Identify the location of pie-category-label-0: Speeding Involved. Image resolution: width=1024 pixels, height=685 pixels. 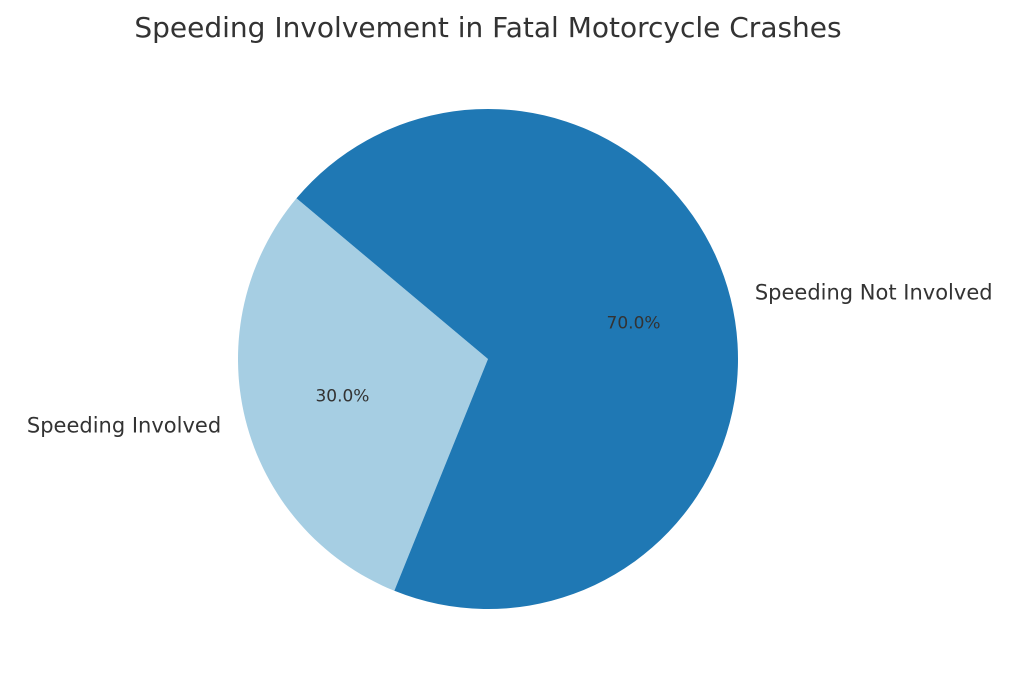
(124, 426).